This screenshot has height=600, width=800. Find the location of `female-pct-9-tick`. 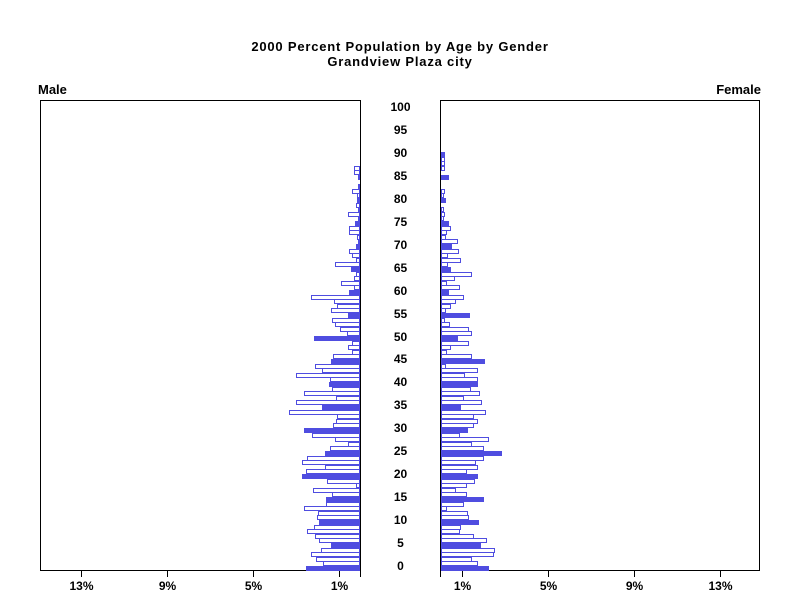

female-pct-9-tick is located at coordinates (634, 574).